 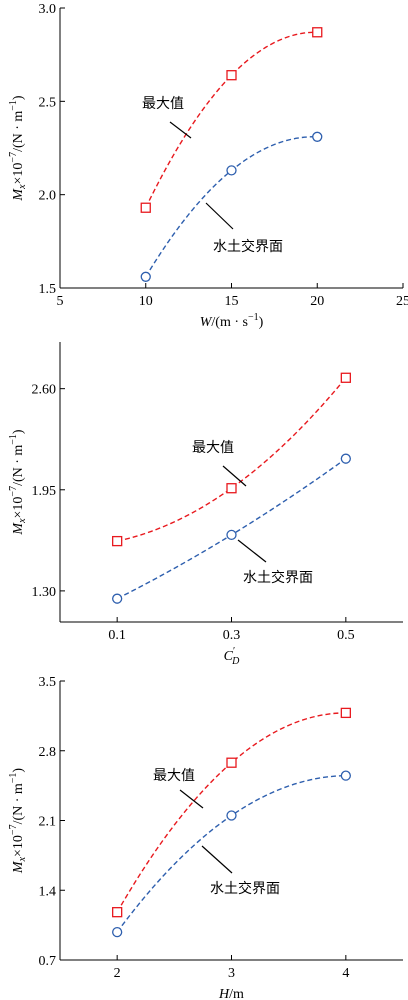 I want to click on y-tick-label: 3.5, so click(x=48, y=682).